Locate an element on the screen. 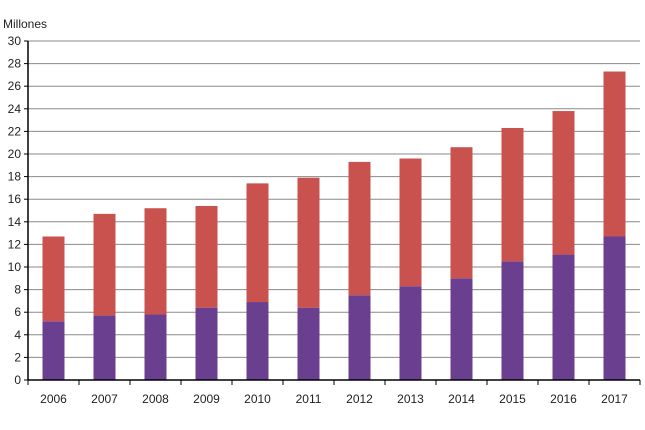 The image size is (645, 430). x-tick-label: 2016 is located at coordinates (563, 399).